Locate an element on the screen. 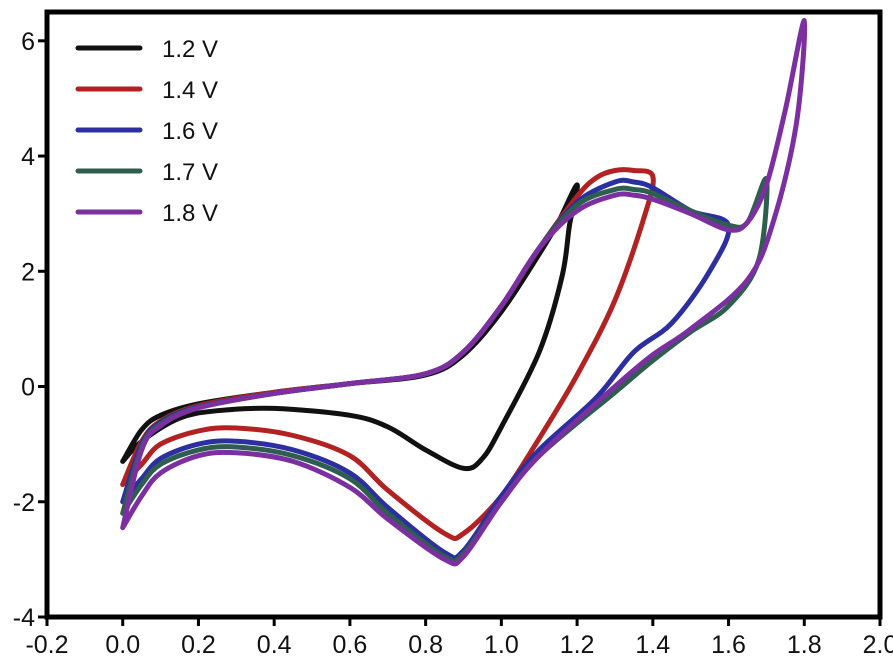 This screenshot has height=666, width=893. x-tick-label: 2.0 is located at coordinates (878, 645).